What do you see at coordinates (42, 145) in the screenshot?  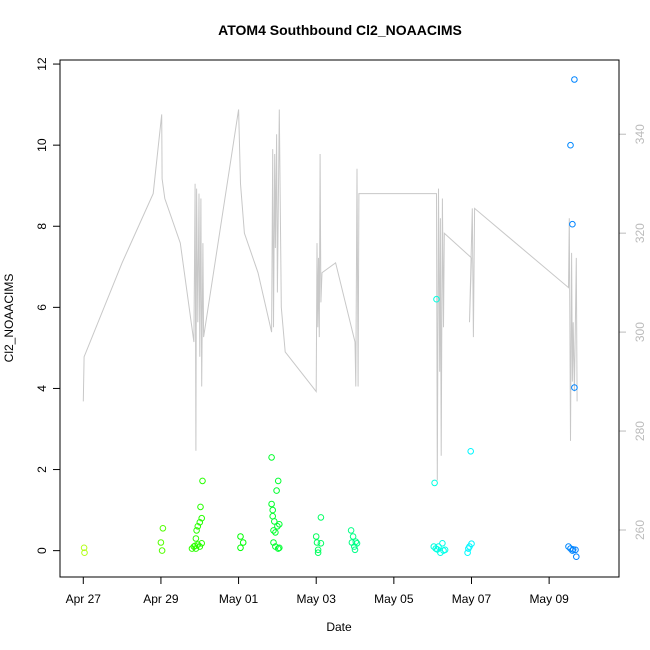 I see `y-tick-label: 10` at bounding box center [42, 145].